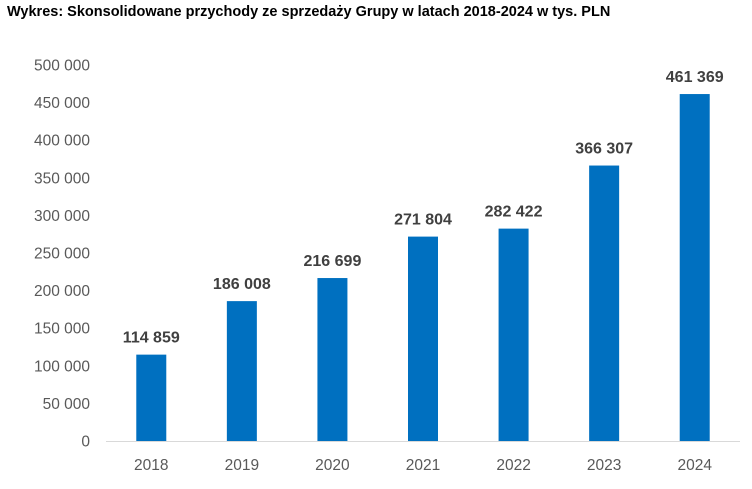 Image resolution: width=752 pixels, height=489 pixels. Describe the element at coordinates (695, 77) in the screenshot. I see `data-label: 461 369` at that location.